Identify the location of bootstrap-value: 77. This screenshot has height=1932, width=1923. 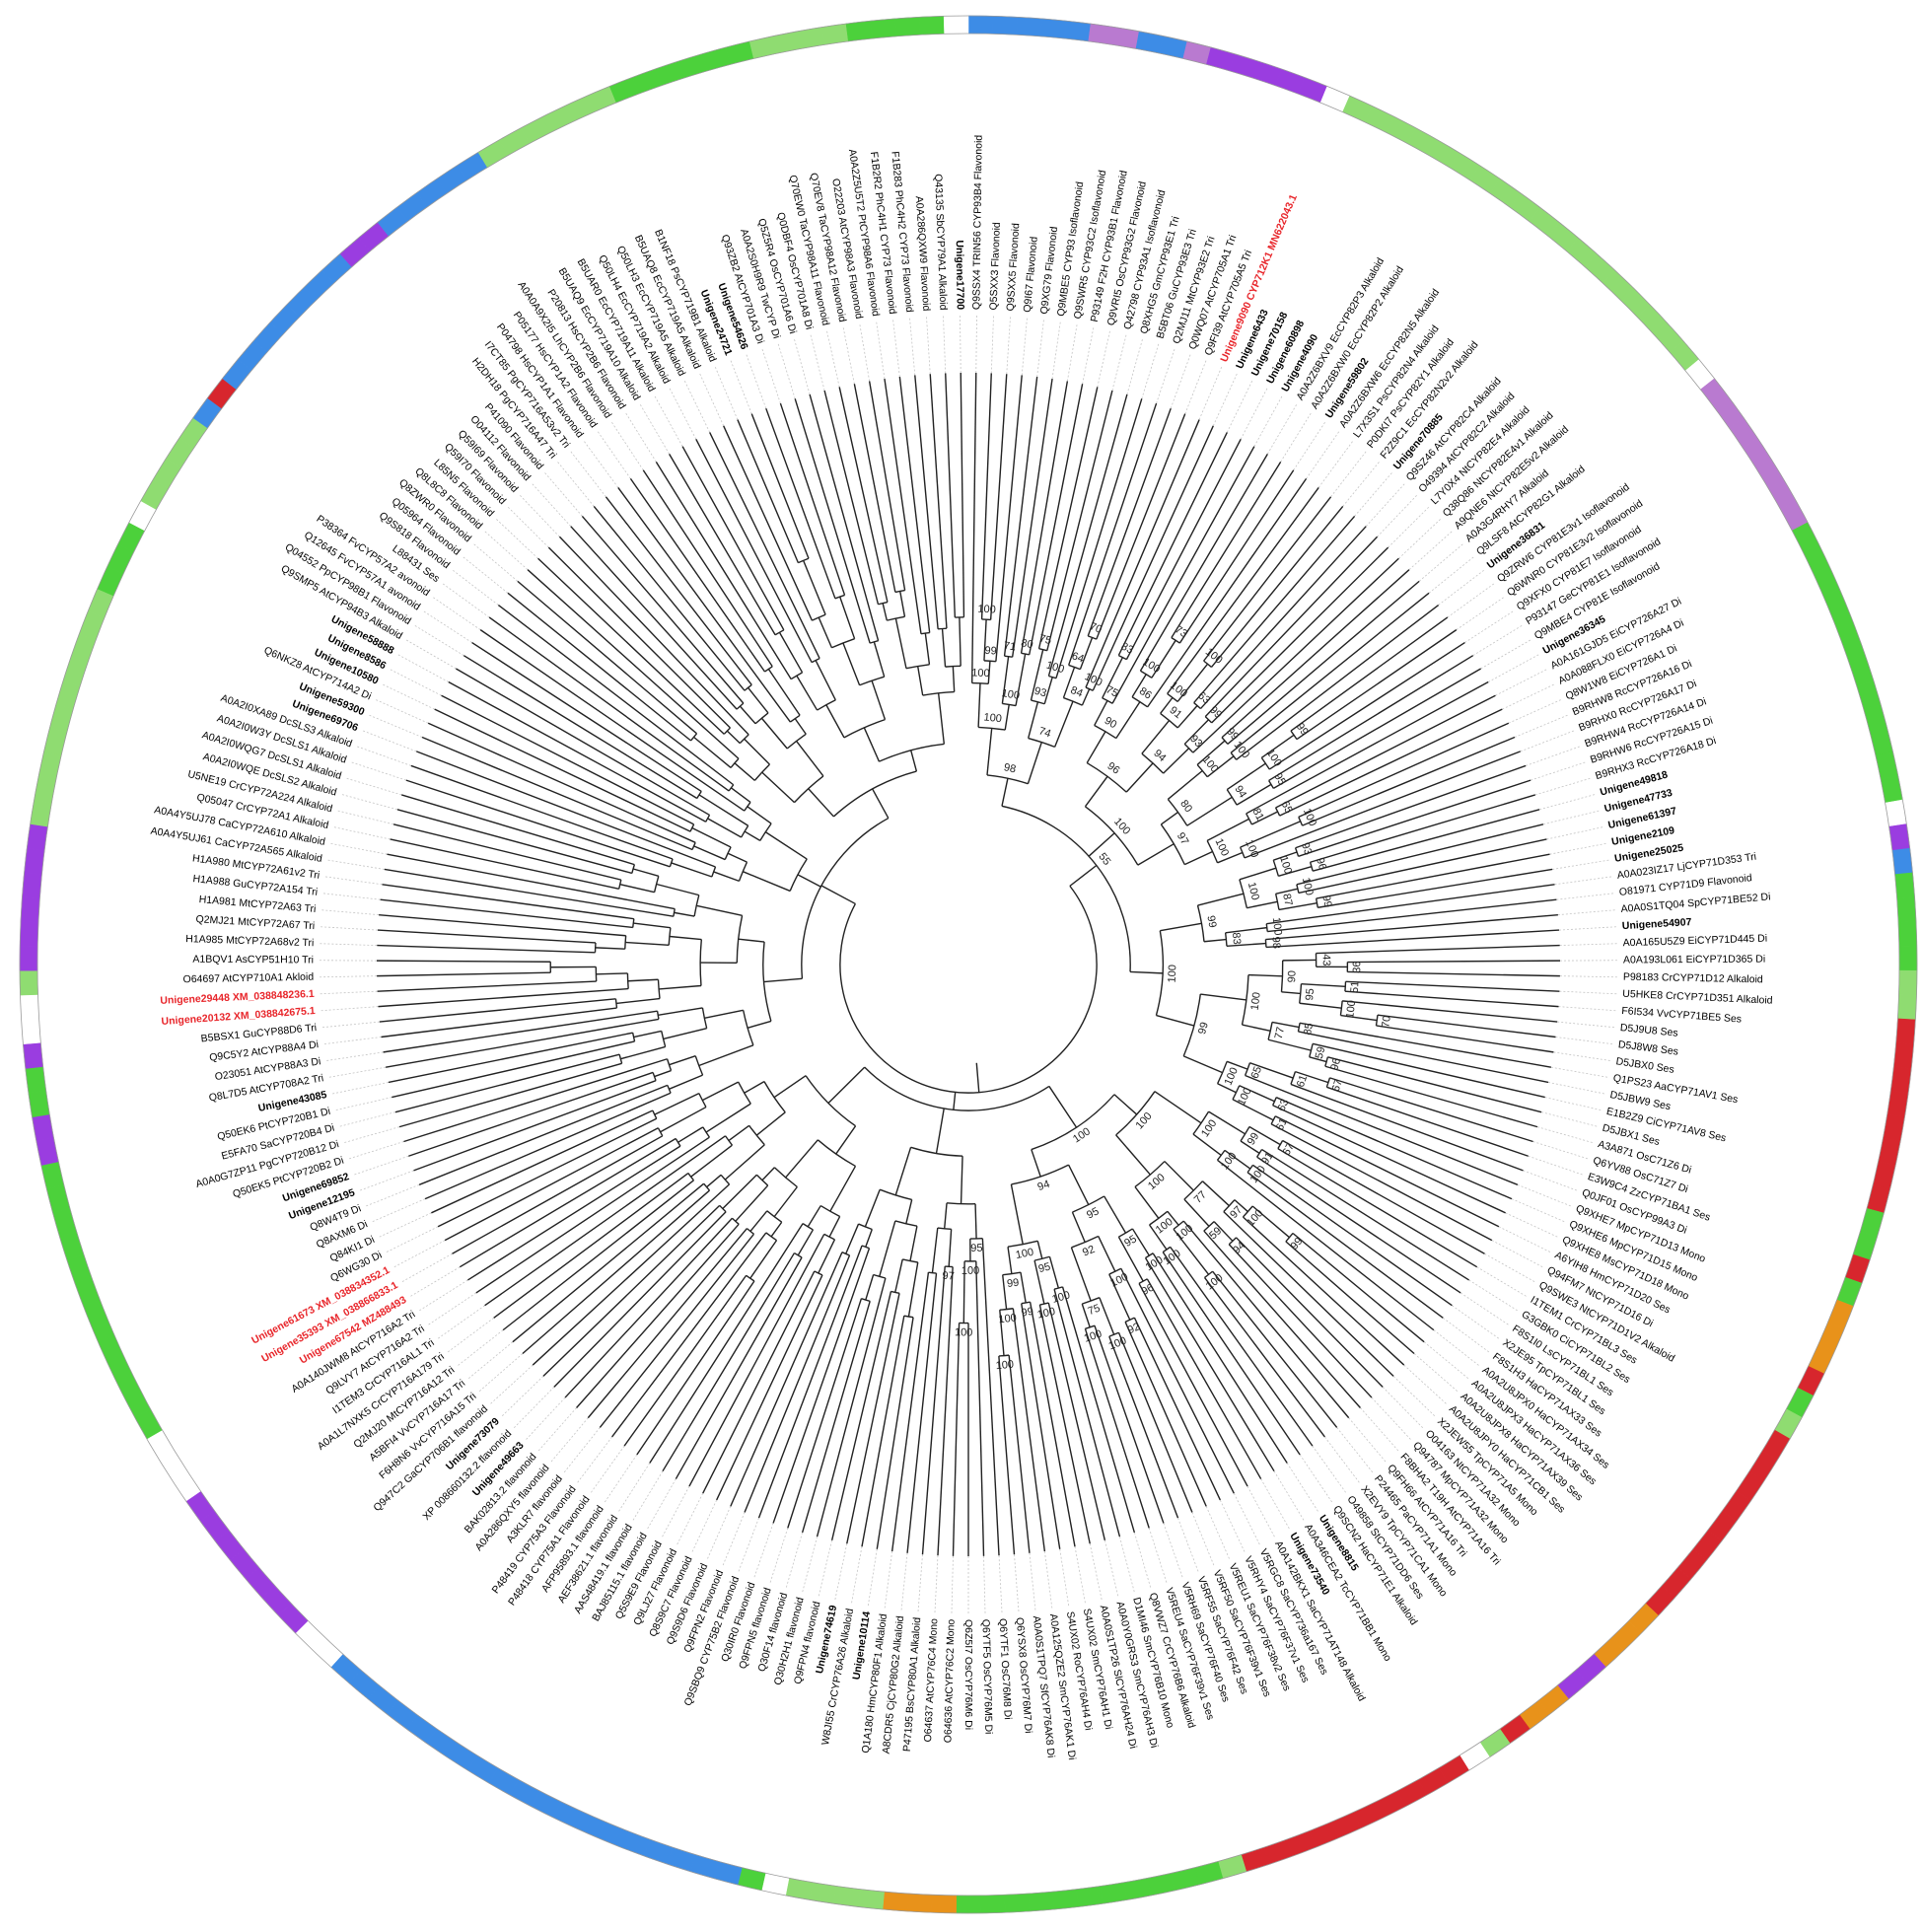
(1200, 1197).